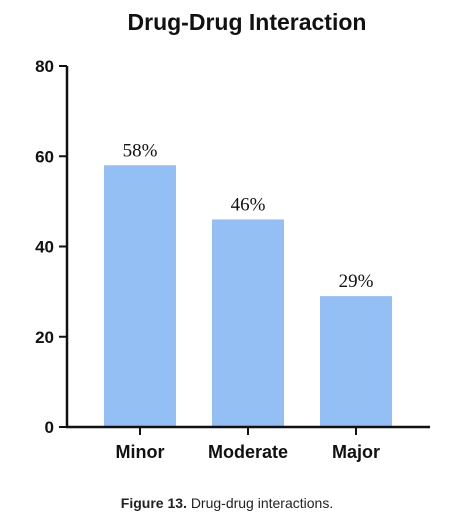  Describe the element at coordinates (44, 337) in the screenshot. I see `y-tick-label-20: 20` at that location.